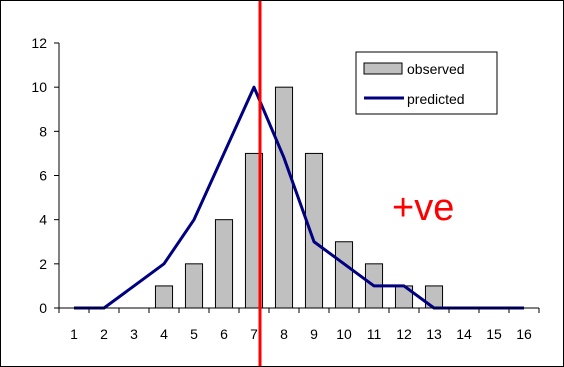  I want to click on y-tick-label: 12, so click(39, 43).